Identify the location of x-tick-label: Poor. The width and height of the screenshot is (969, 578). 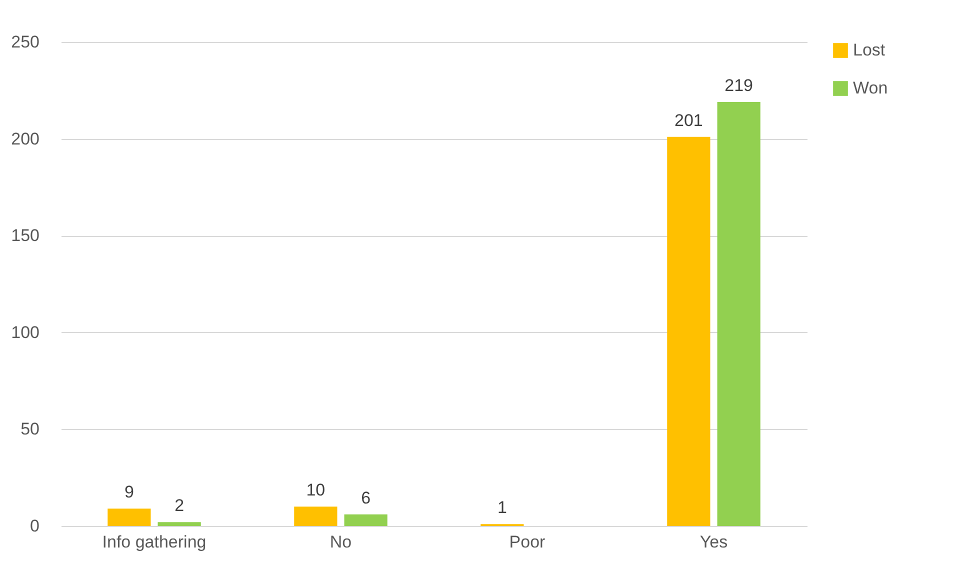
(527, 542).